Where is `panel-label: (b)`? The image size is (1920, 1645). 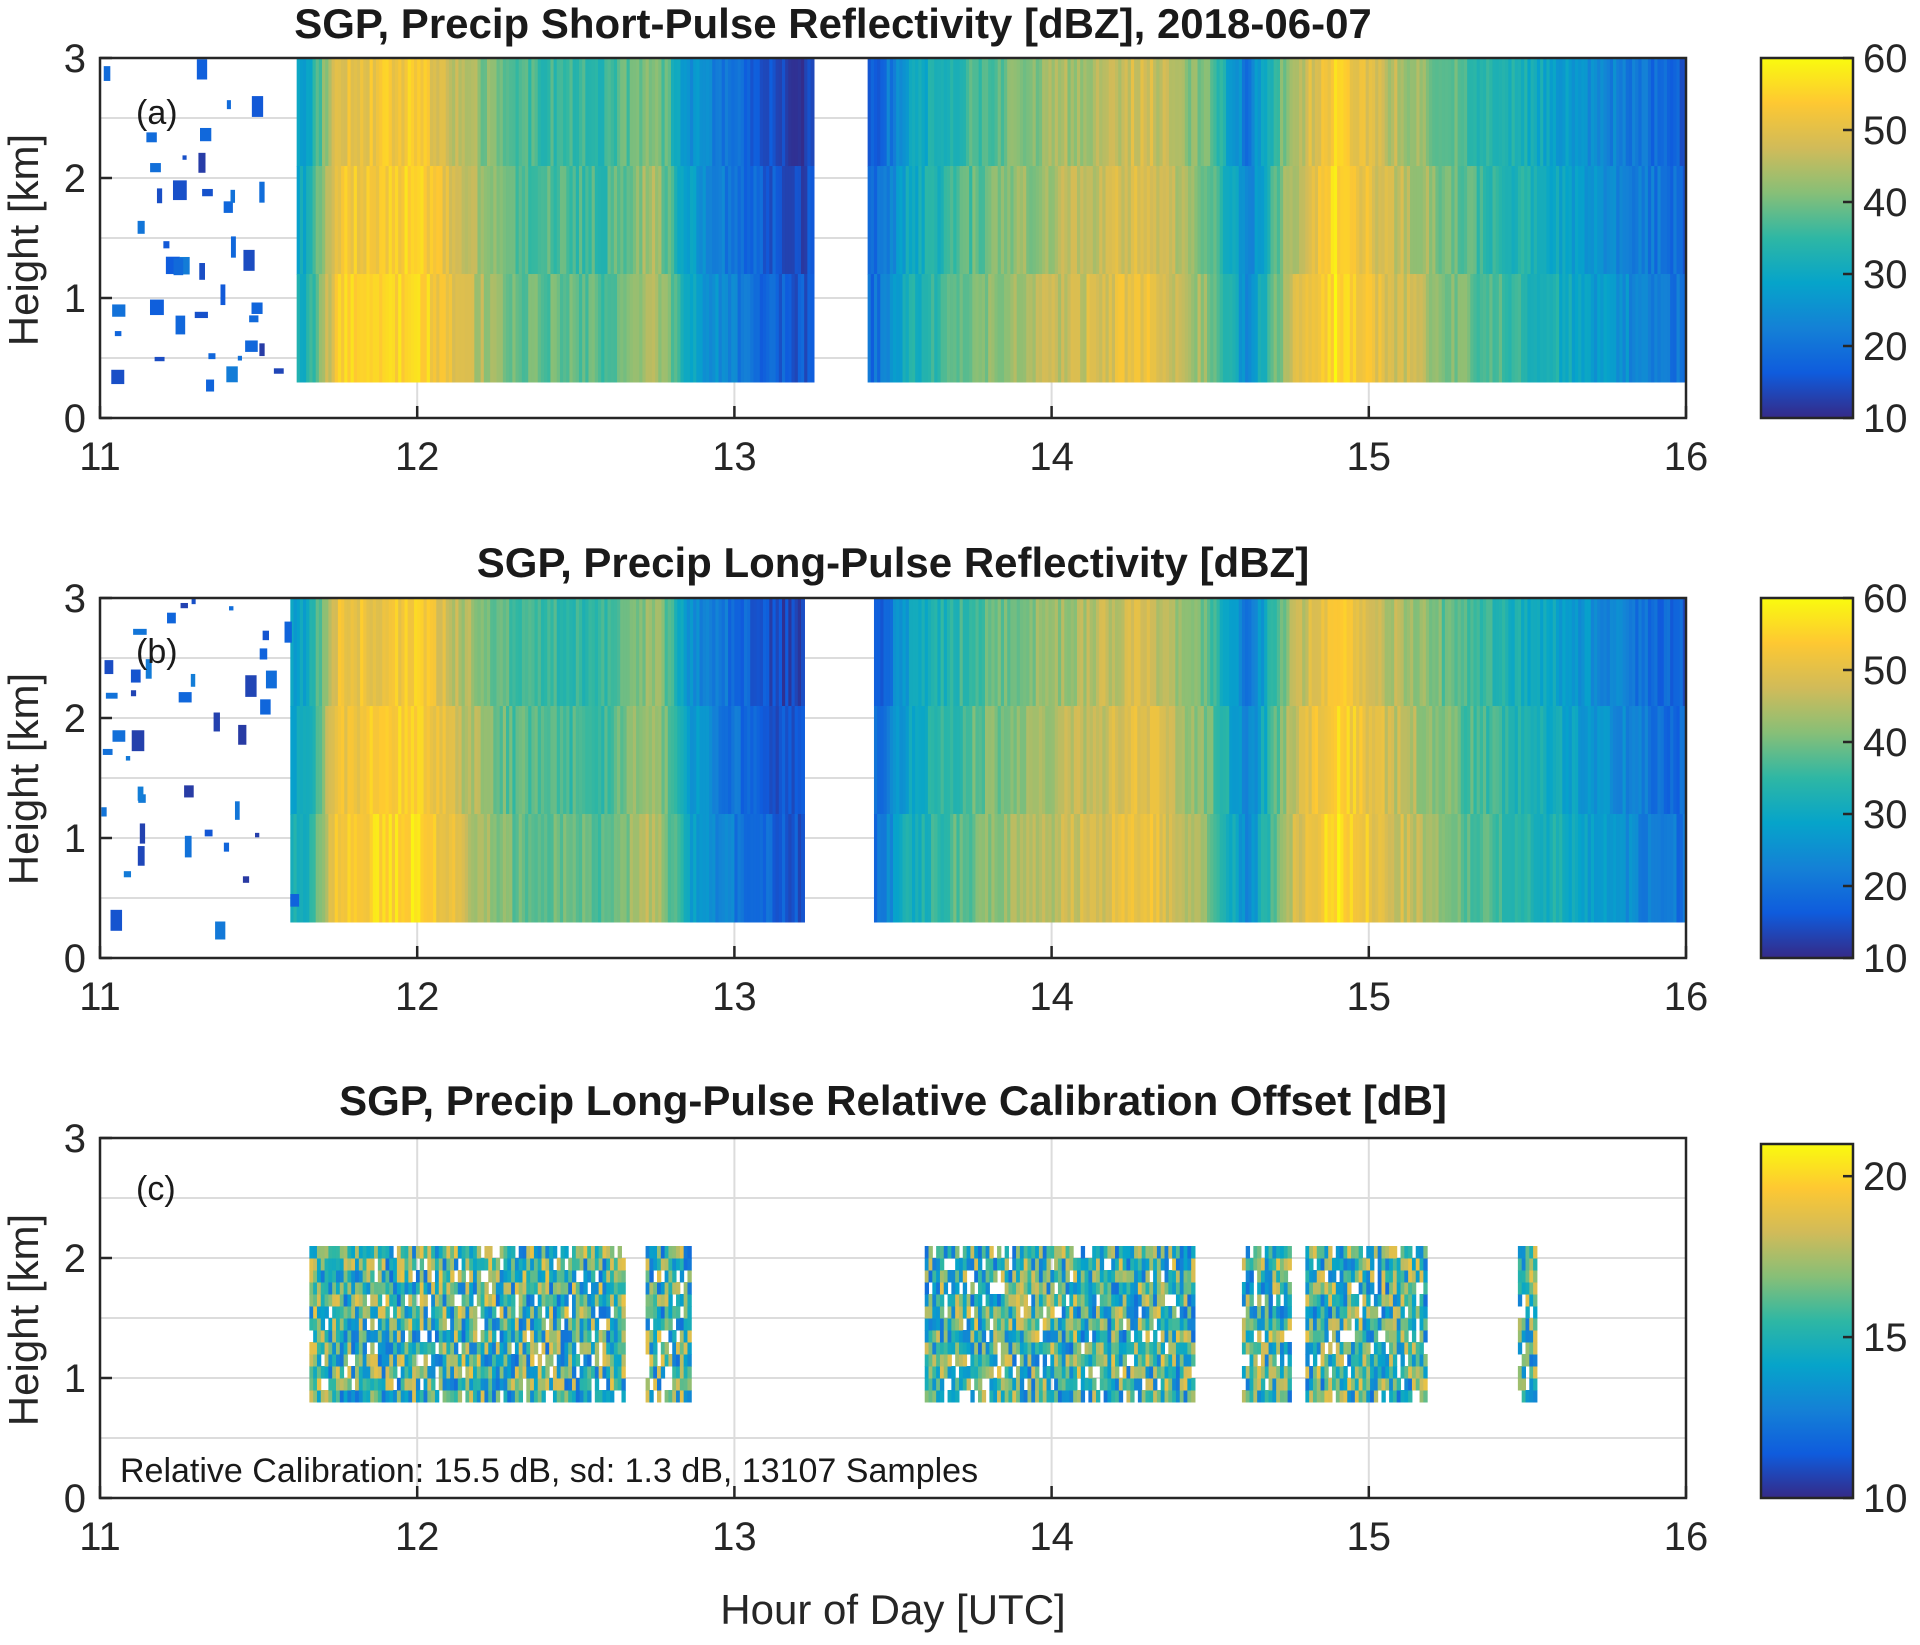
panel-label: (b) is located at coordinates (157, 652).